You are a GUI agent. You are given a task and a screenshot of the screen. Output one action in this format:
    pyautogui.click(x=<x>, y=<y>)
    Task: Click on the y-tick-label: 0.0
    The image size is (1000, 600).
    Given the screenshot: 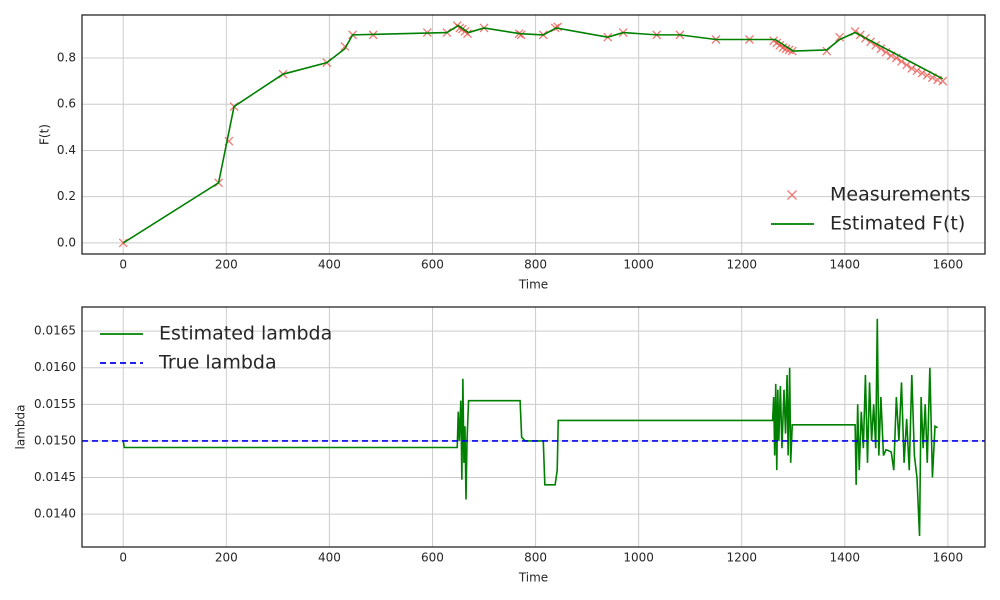 What is the action you would take?
    pyautogui.click(x=66, y=242)
    